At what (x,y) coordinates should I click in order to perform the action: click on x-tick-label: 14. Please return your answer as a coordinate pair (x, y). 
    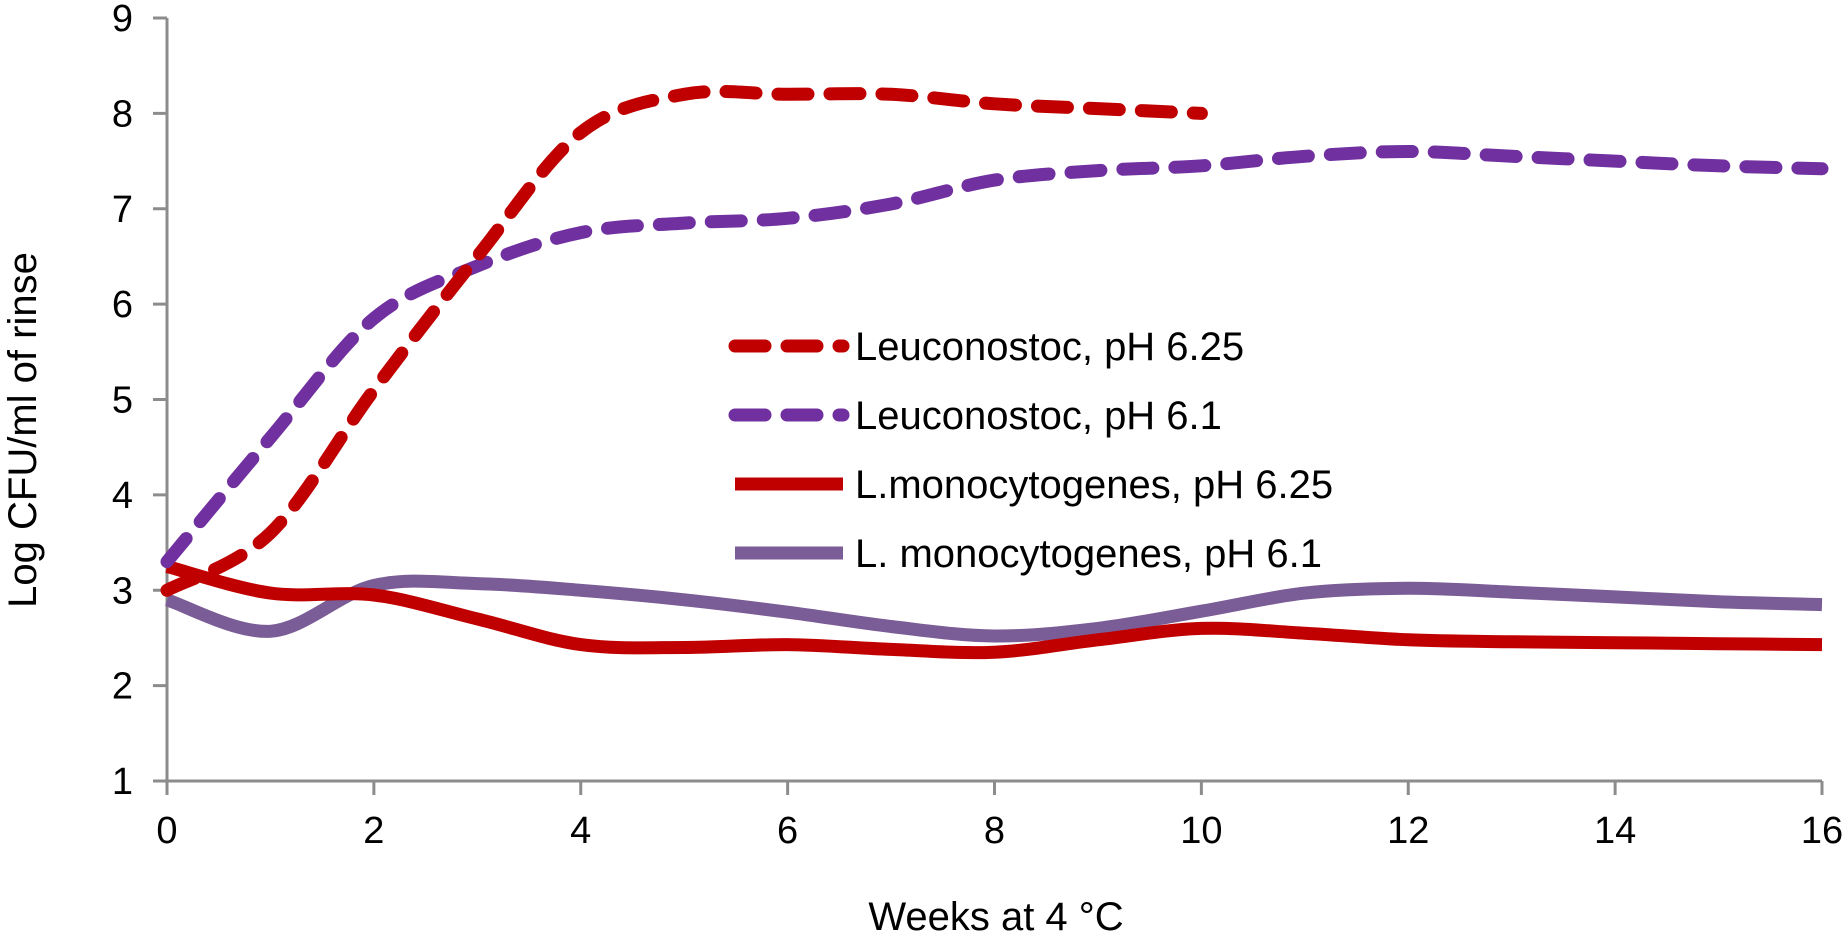
    Looking at the image, I should click on (1615, 831).